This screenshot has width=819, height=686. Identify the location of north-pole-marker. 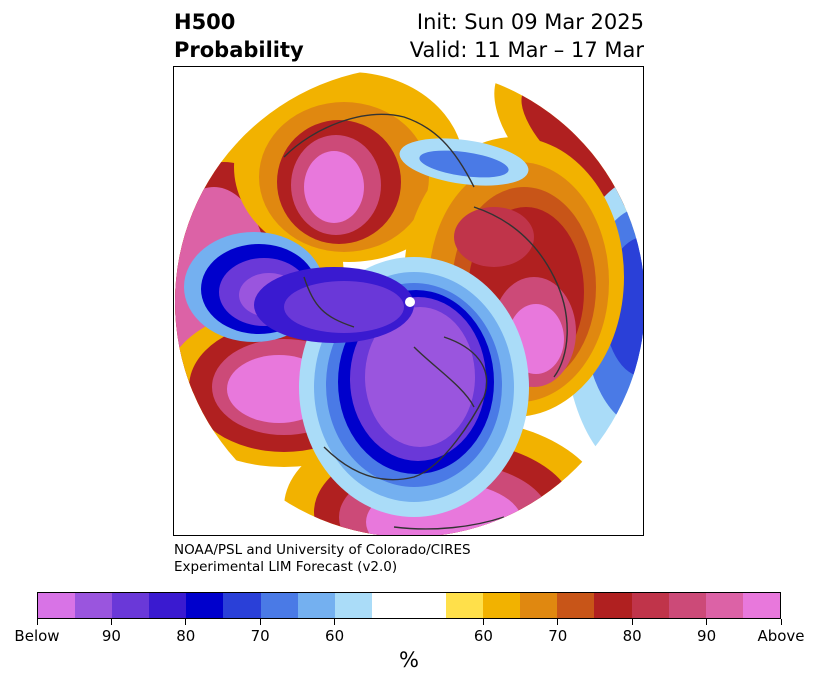
(410, 302).